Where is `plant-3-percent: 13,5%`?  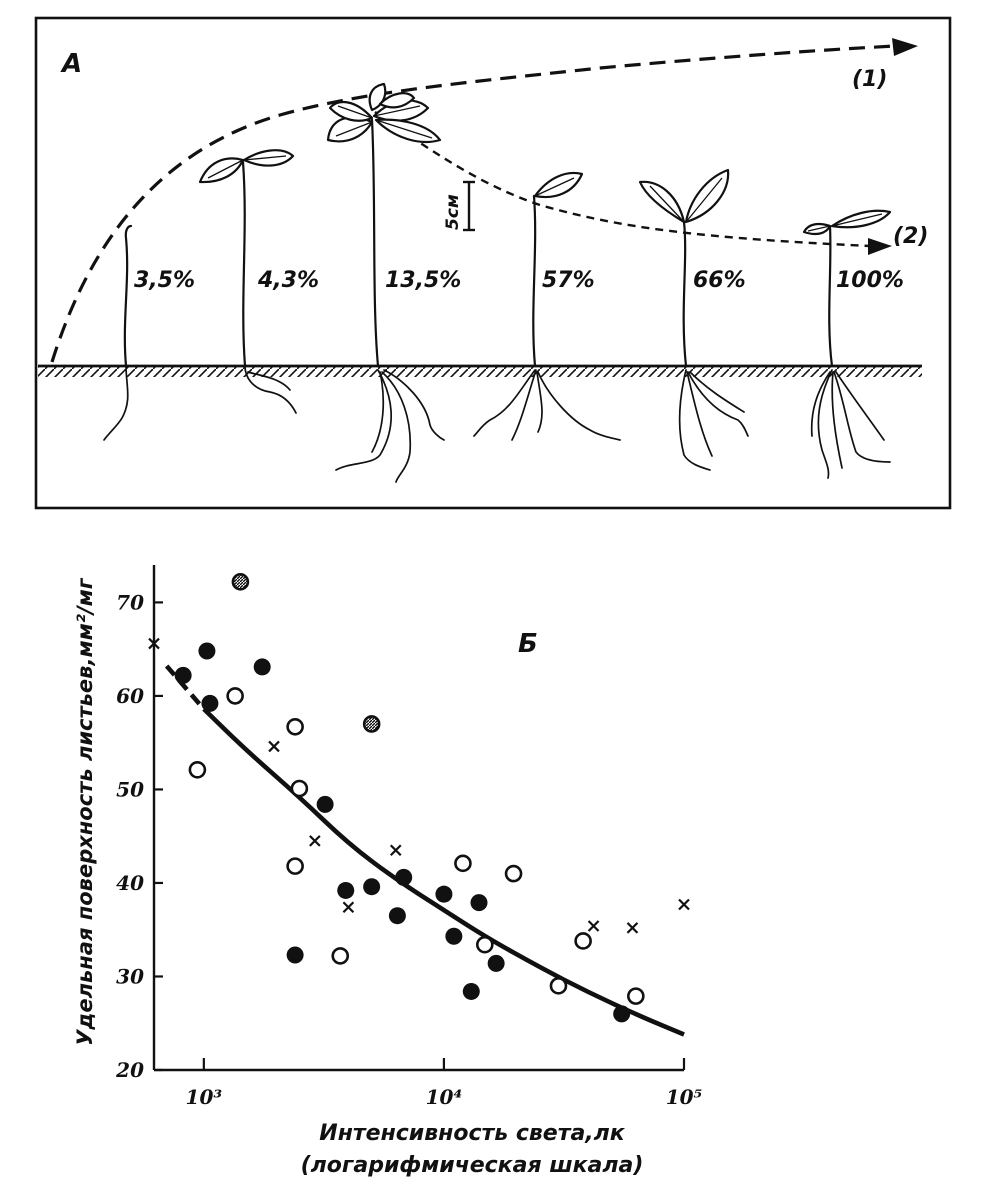 plant-3-percent: 13,5% is located at coordinates (423, 280).